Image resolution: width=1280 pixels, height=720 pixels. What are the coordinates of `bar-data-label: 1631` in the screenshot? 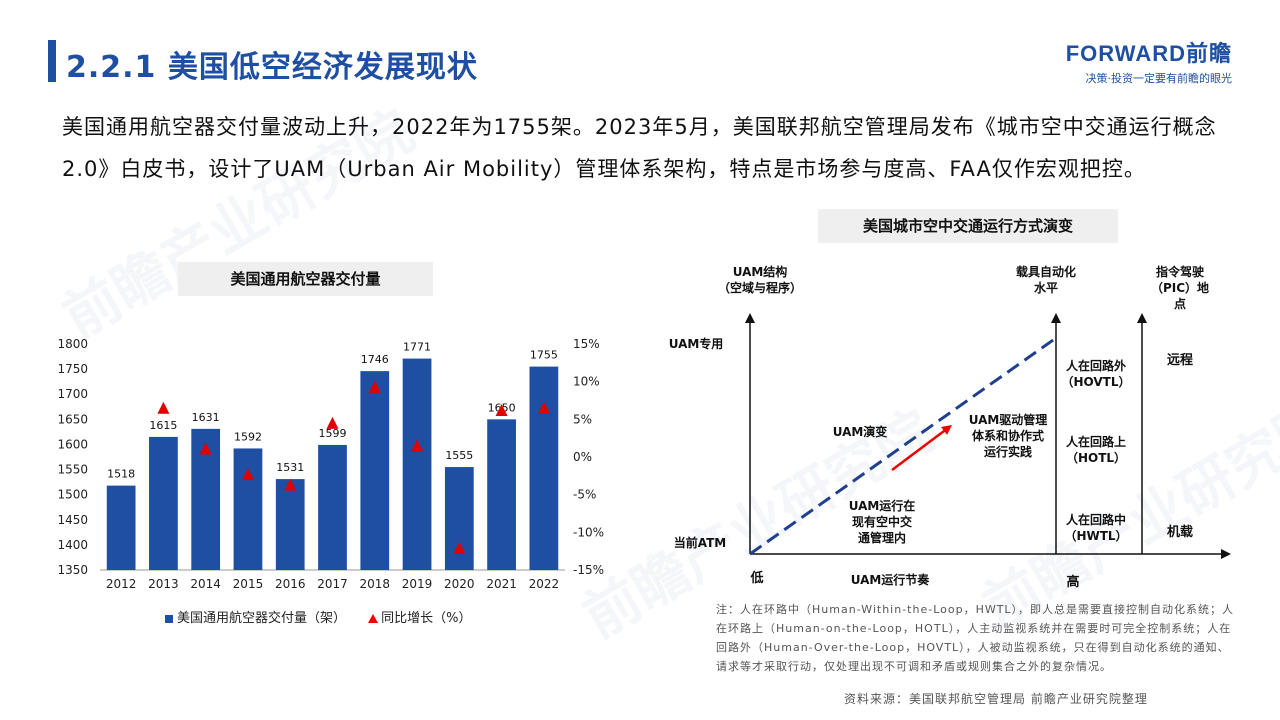 It's located at (206, 417).